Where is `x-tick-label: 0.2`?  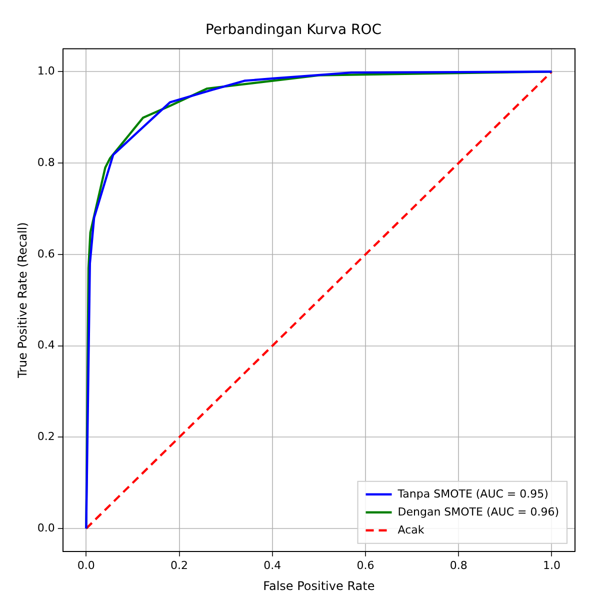 x-tick-label: 0.2 is located at coordinates (179, 565).